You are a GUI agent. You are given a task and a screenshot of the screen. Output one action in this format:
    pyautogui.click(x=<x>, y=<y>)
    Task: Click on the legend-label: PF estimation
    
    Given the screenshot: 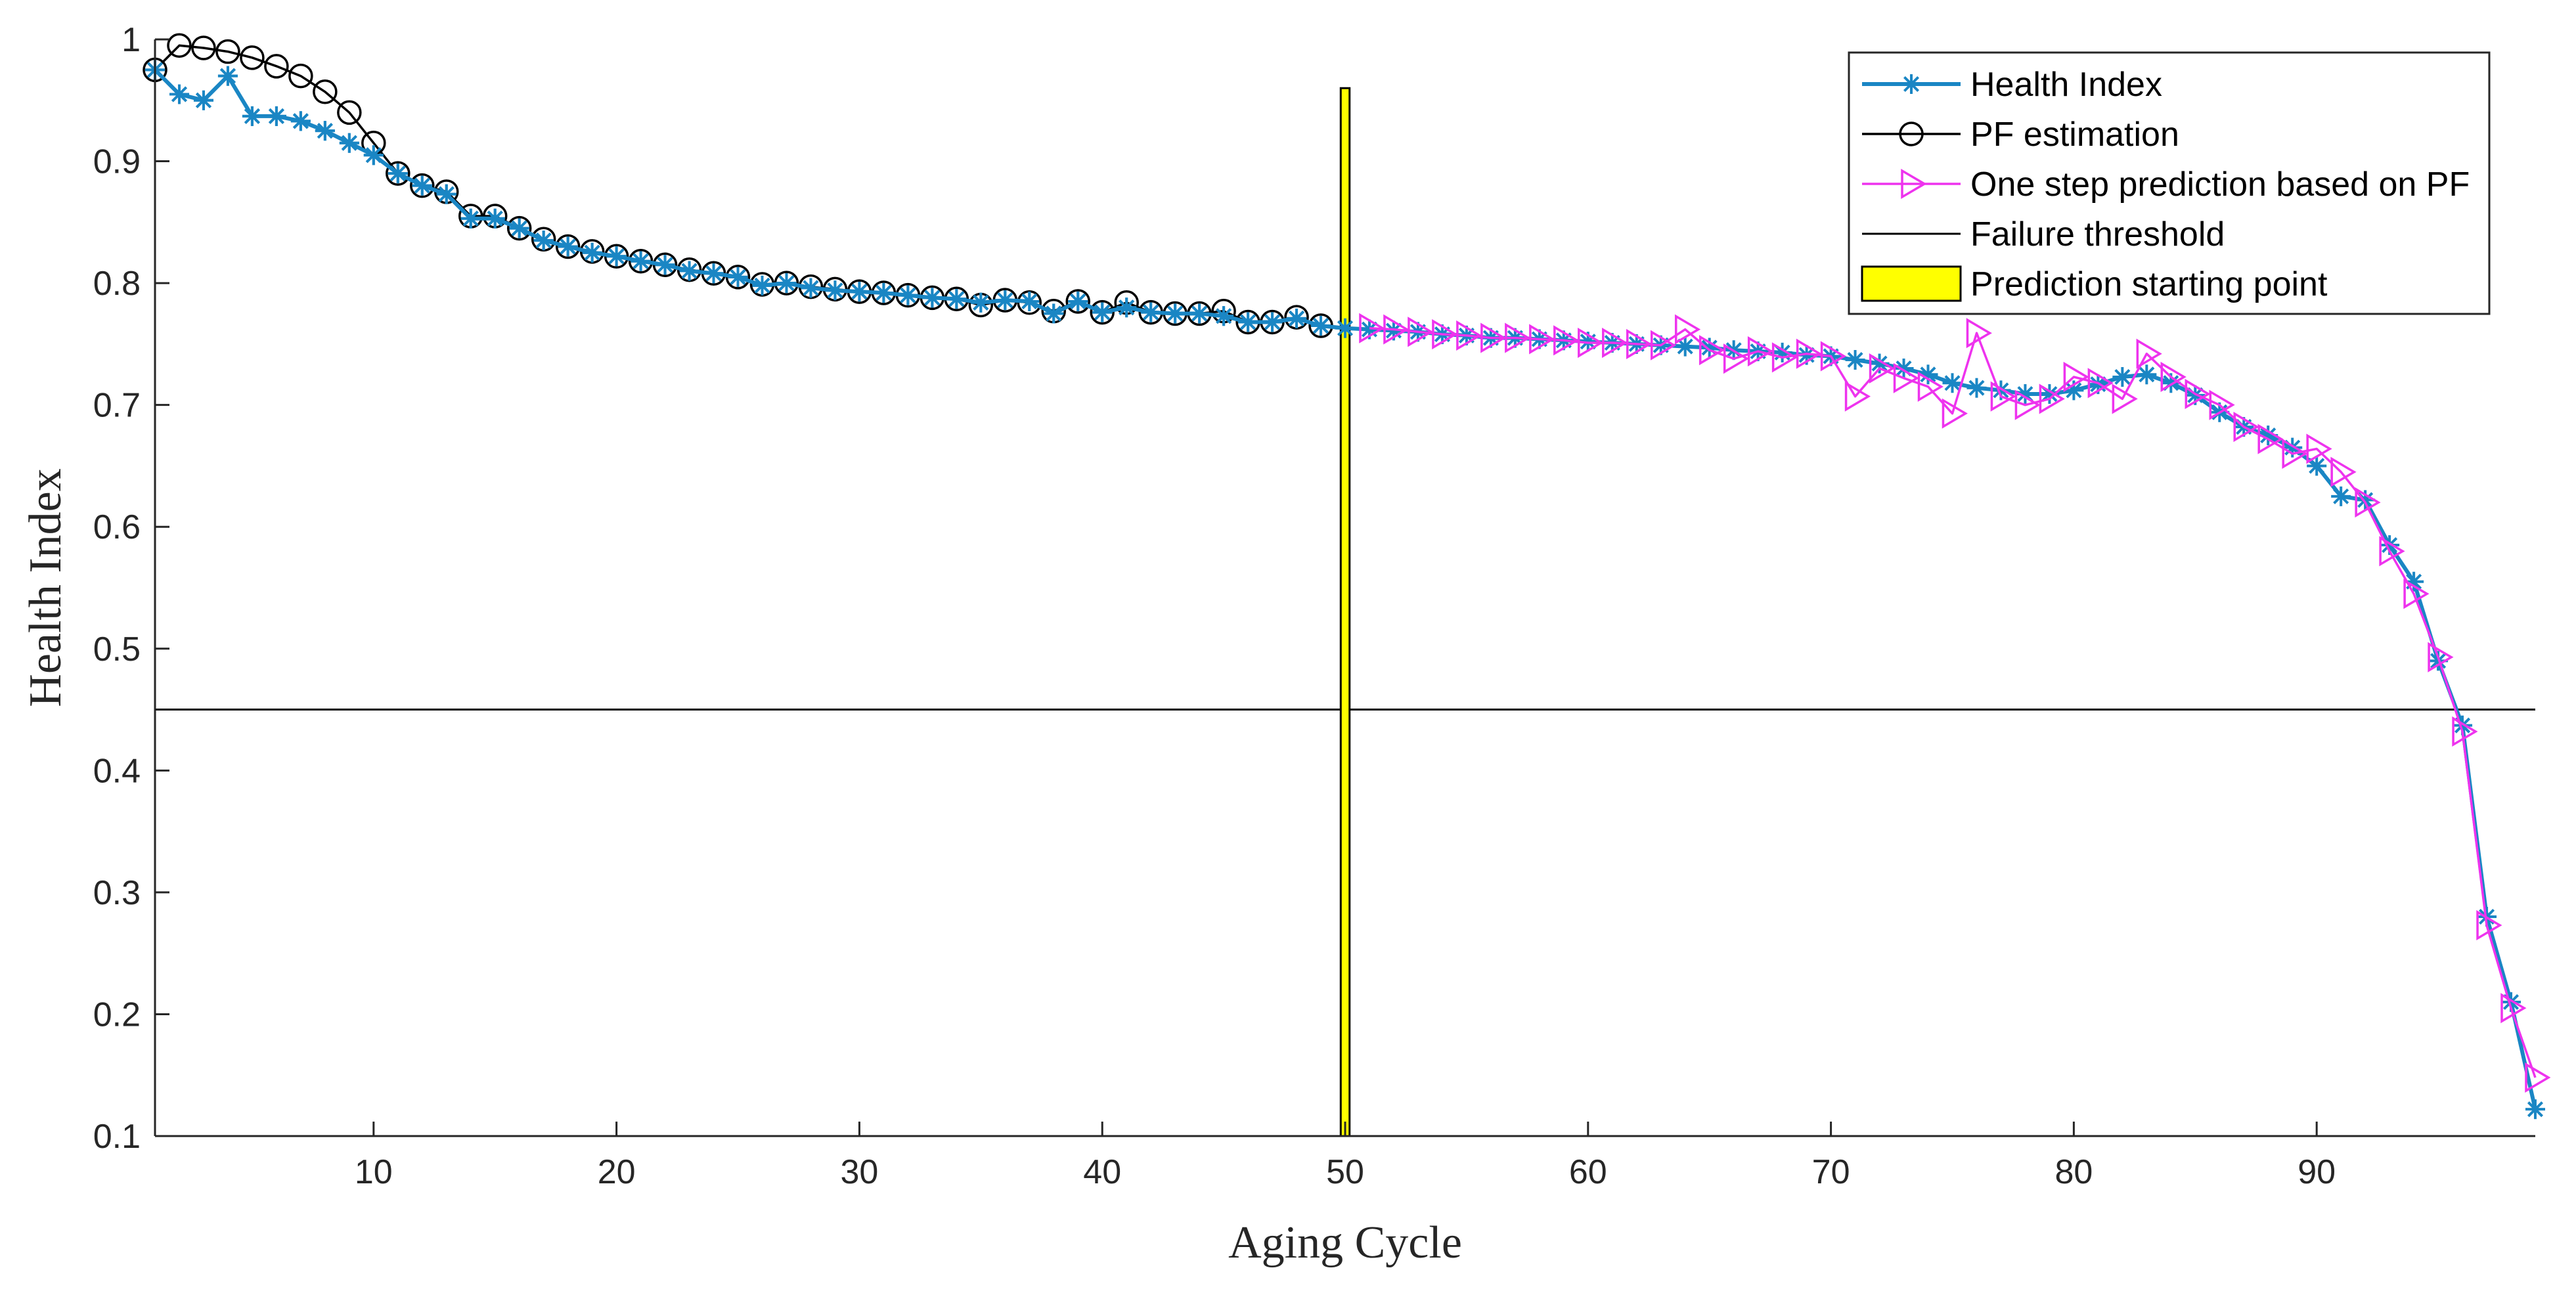 What is the action you would take?
    pyautogui.click(x=2074, y=135)
    